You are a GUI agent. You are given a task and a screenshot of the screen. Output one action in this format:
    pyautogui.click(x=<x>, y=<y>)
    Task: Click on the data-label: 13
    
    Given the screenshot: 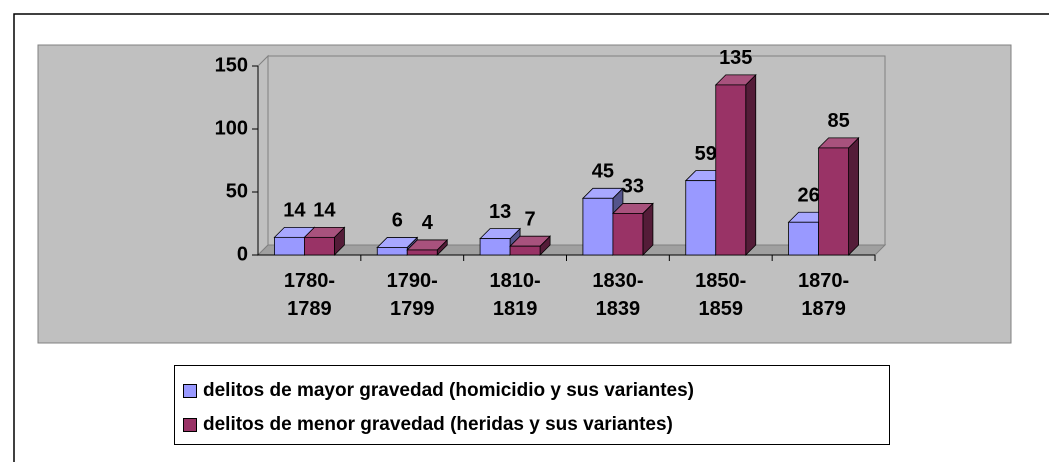 What is the action you would take?
    pyautogui.click(x=500, y=212)
    